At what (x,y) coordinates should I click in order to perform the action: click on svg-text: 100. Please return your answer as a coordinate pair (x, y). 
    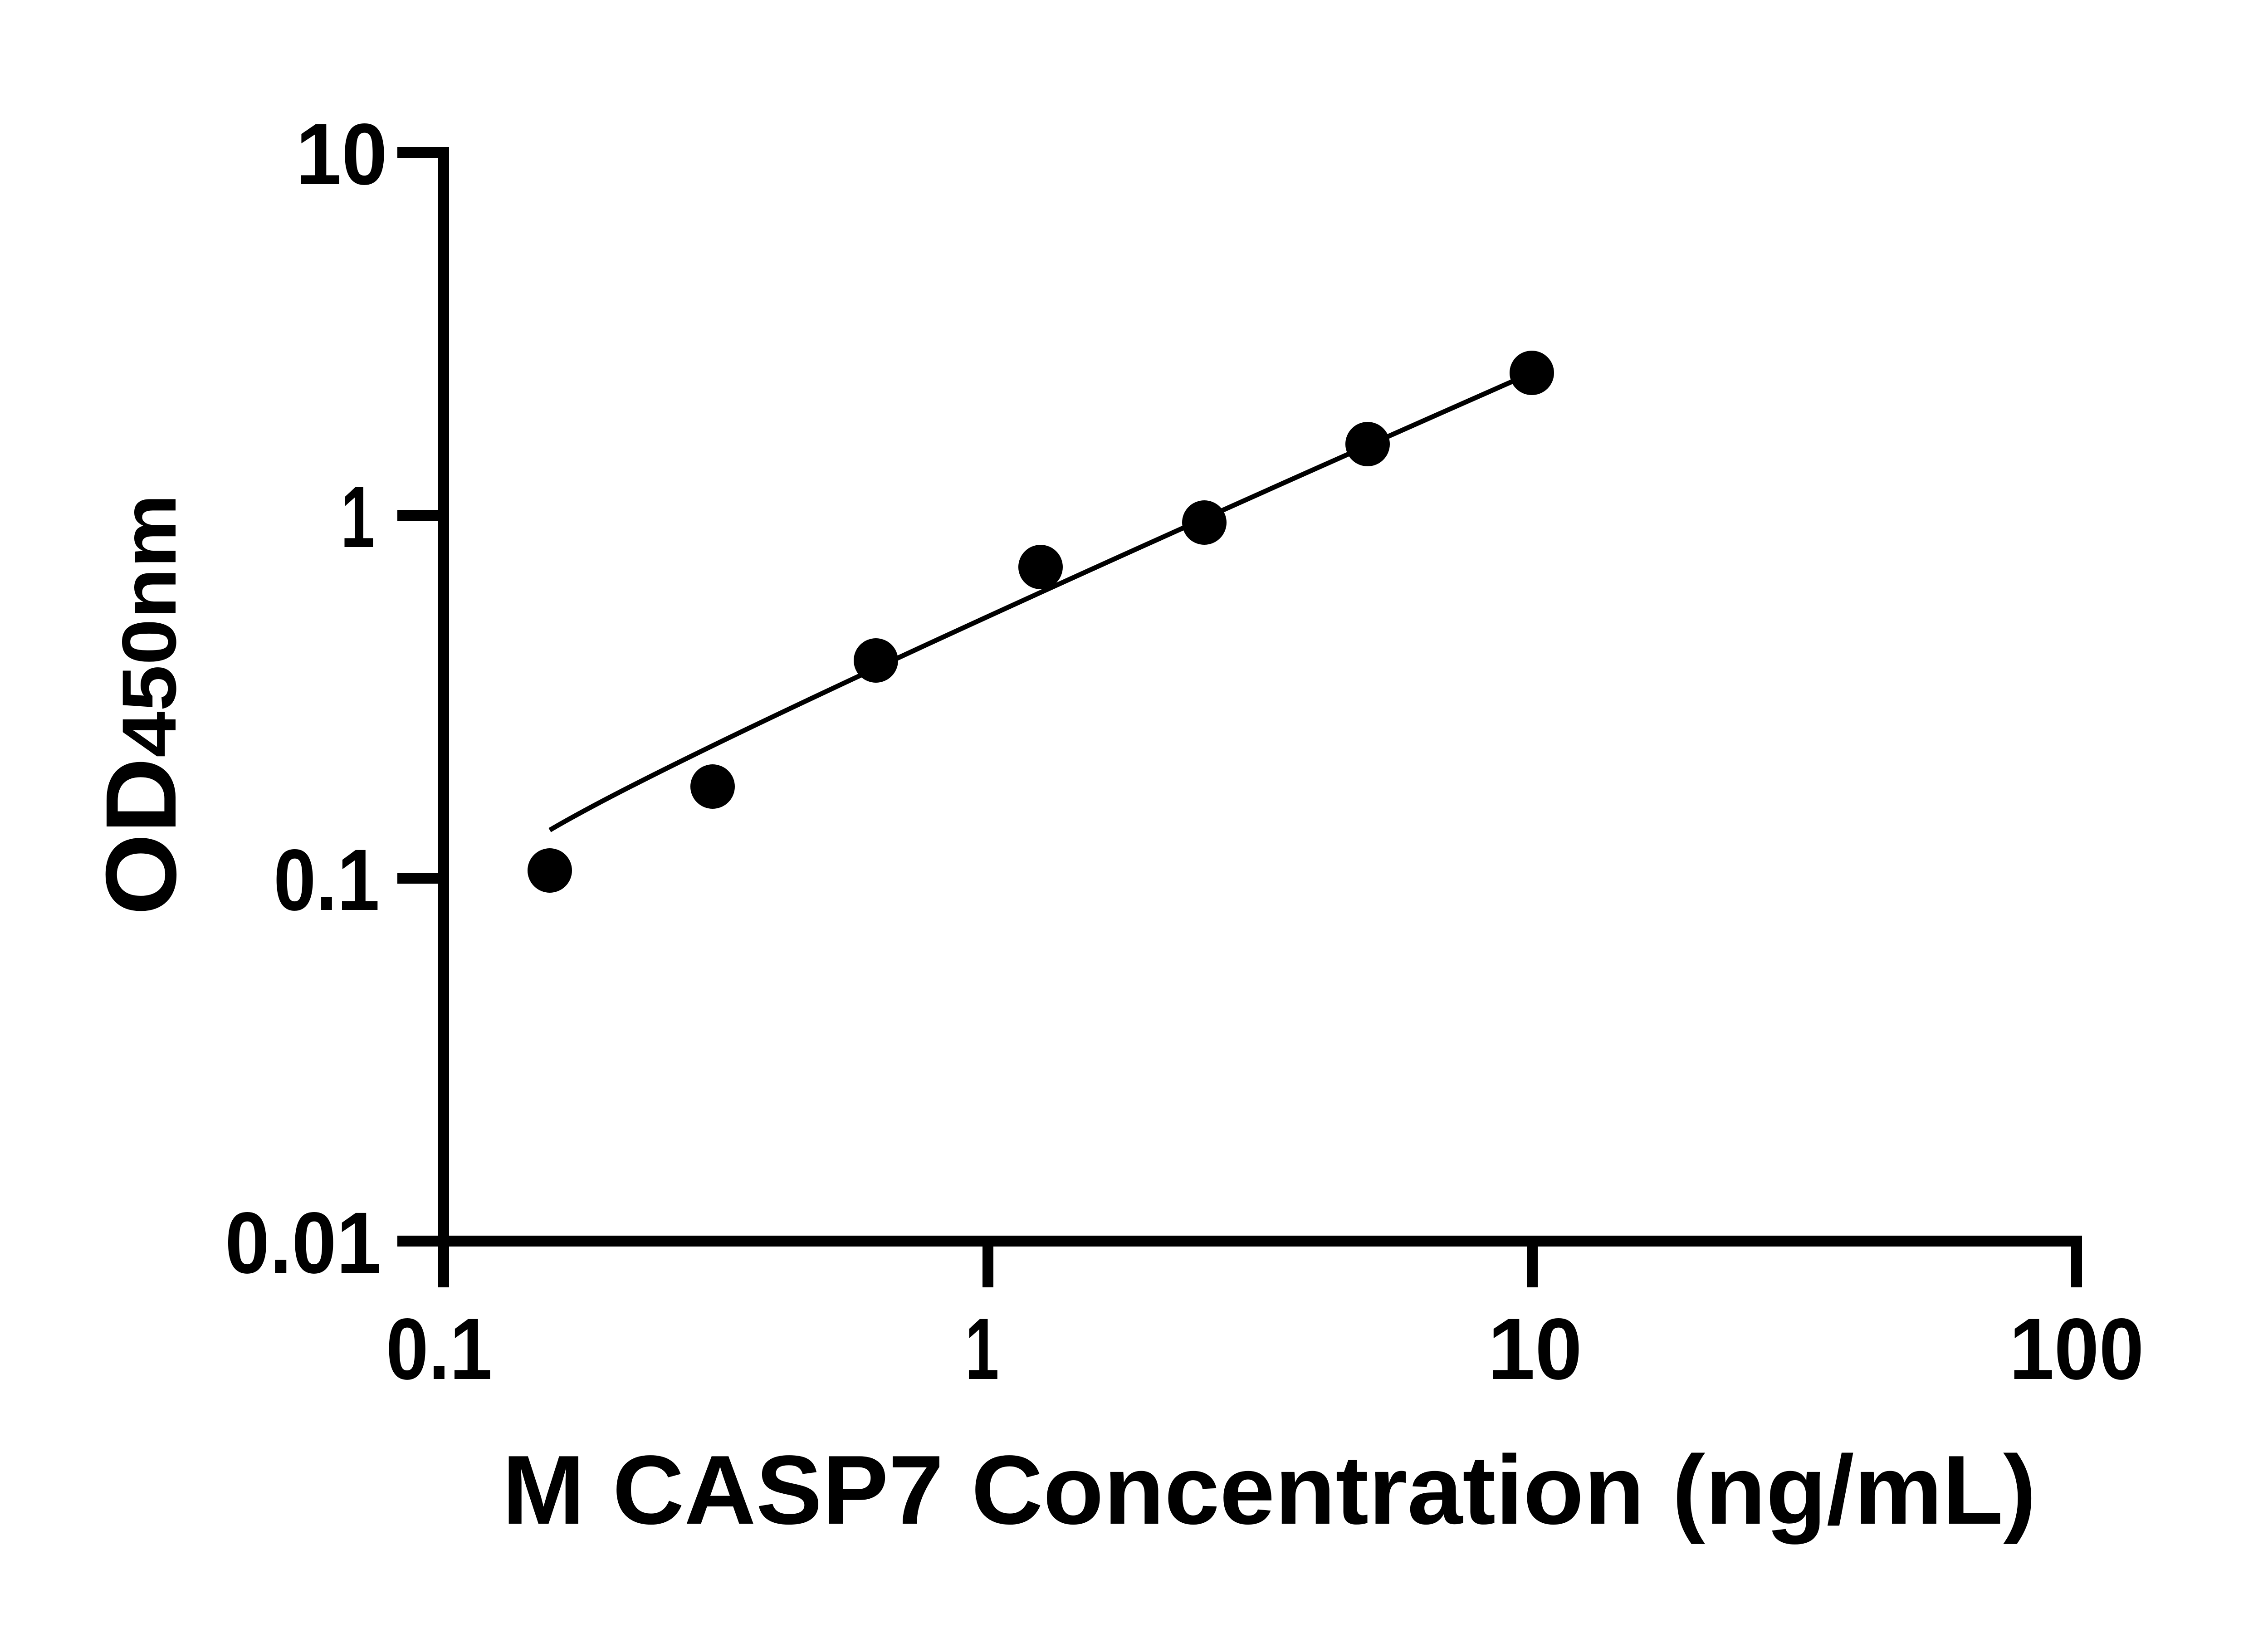
    Looking at the image, I should click on (2076, 1349).